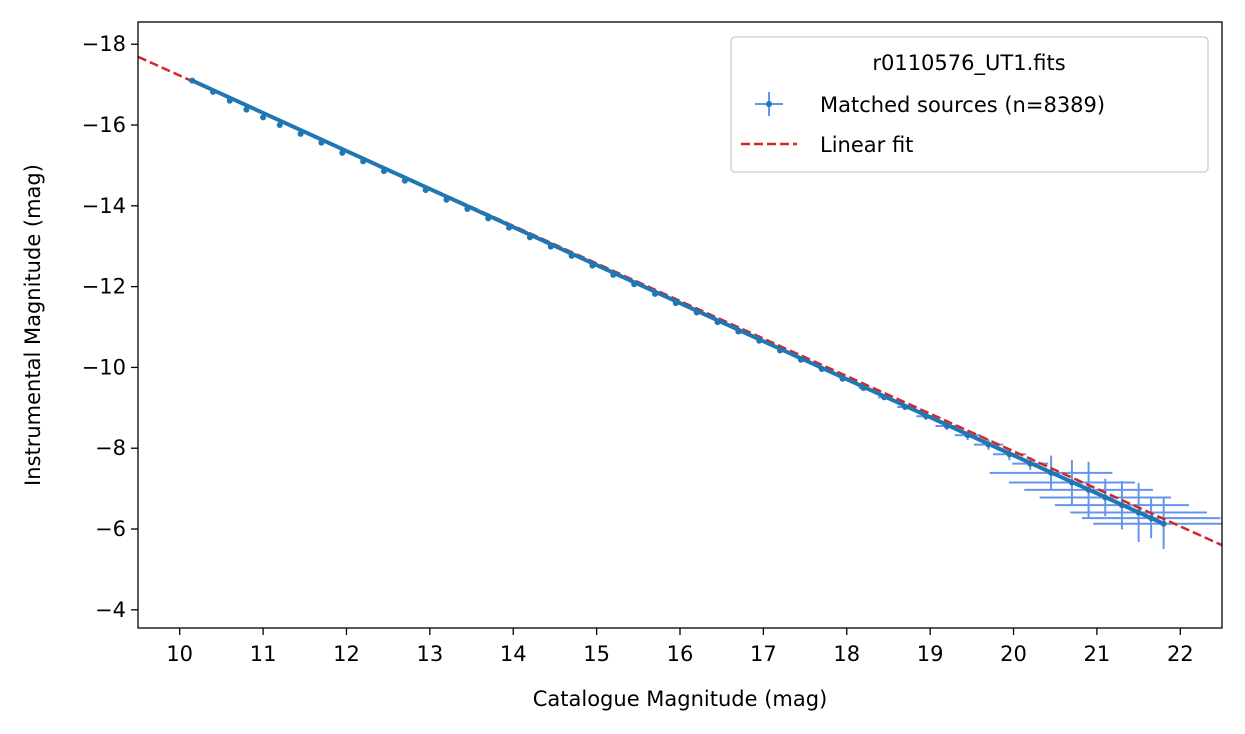 This screenshot has height=734, width=1245. What do you see at coordinates (962, 105) in the screenshot?
I see `legend-label-matched-sources: Matched sources (n=8389)` at bounding box center [962, 105].